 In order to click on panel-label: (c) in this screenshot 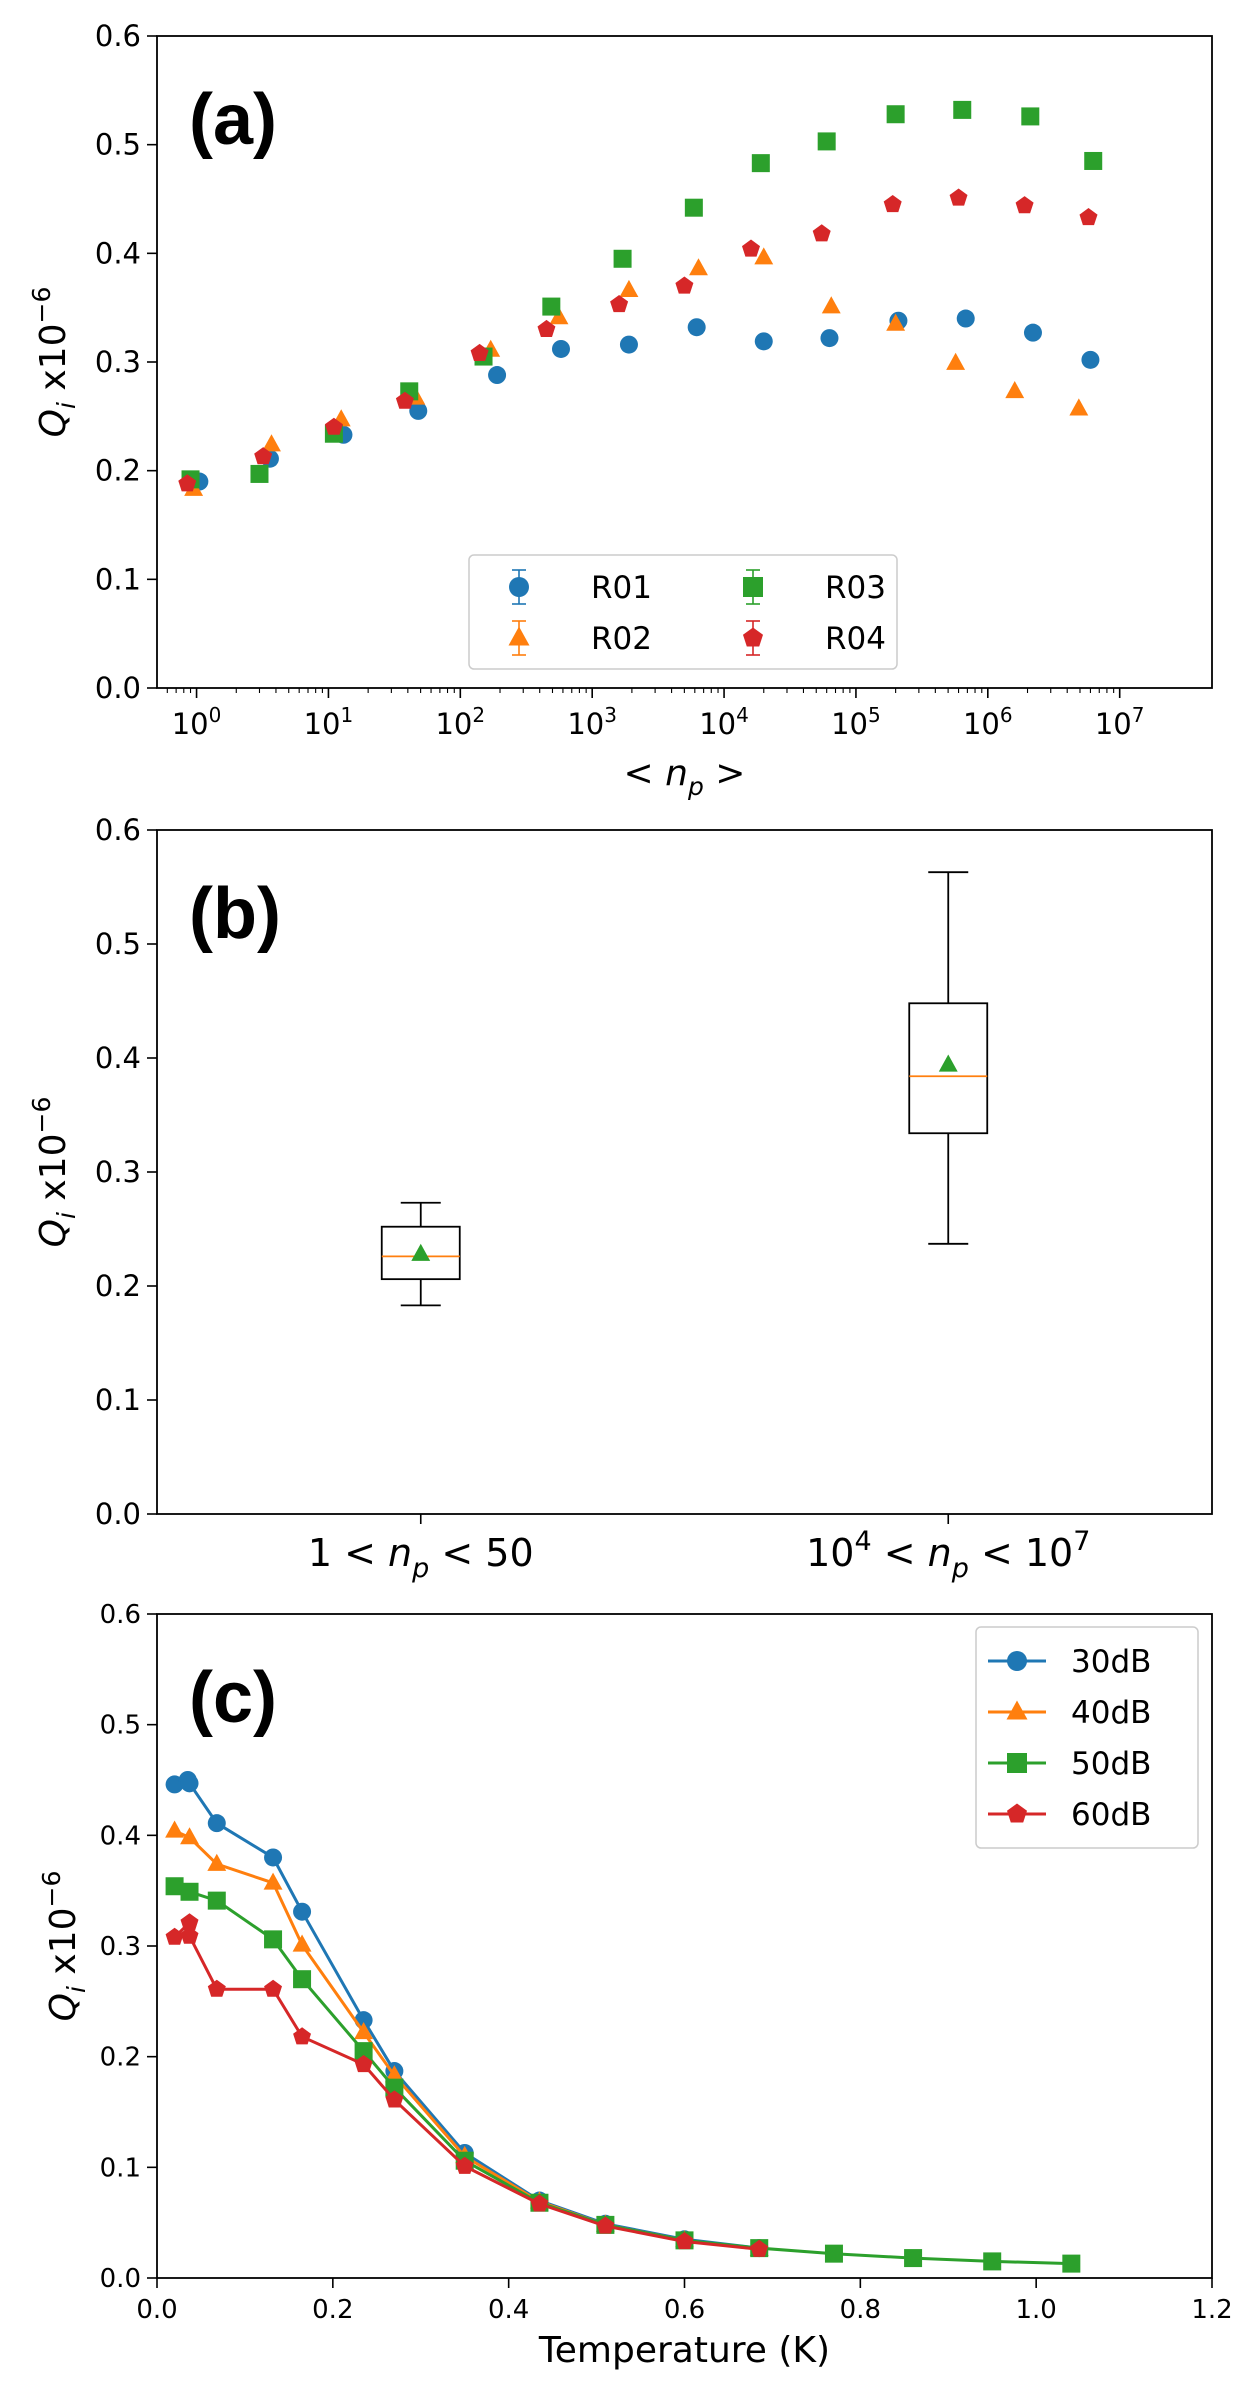, I will do `click(233, 1698)`.